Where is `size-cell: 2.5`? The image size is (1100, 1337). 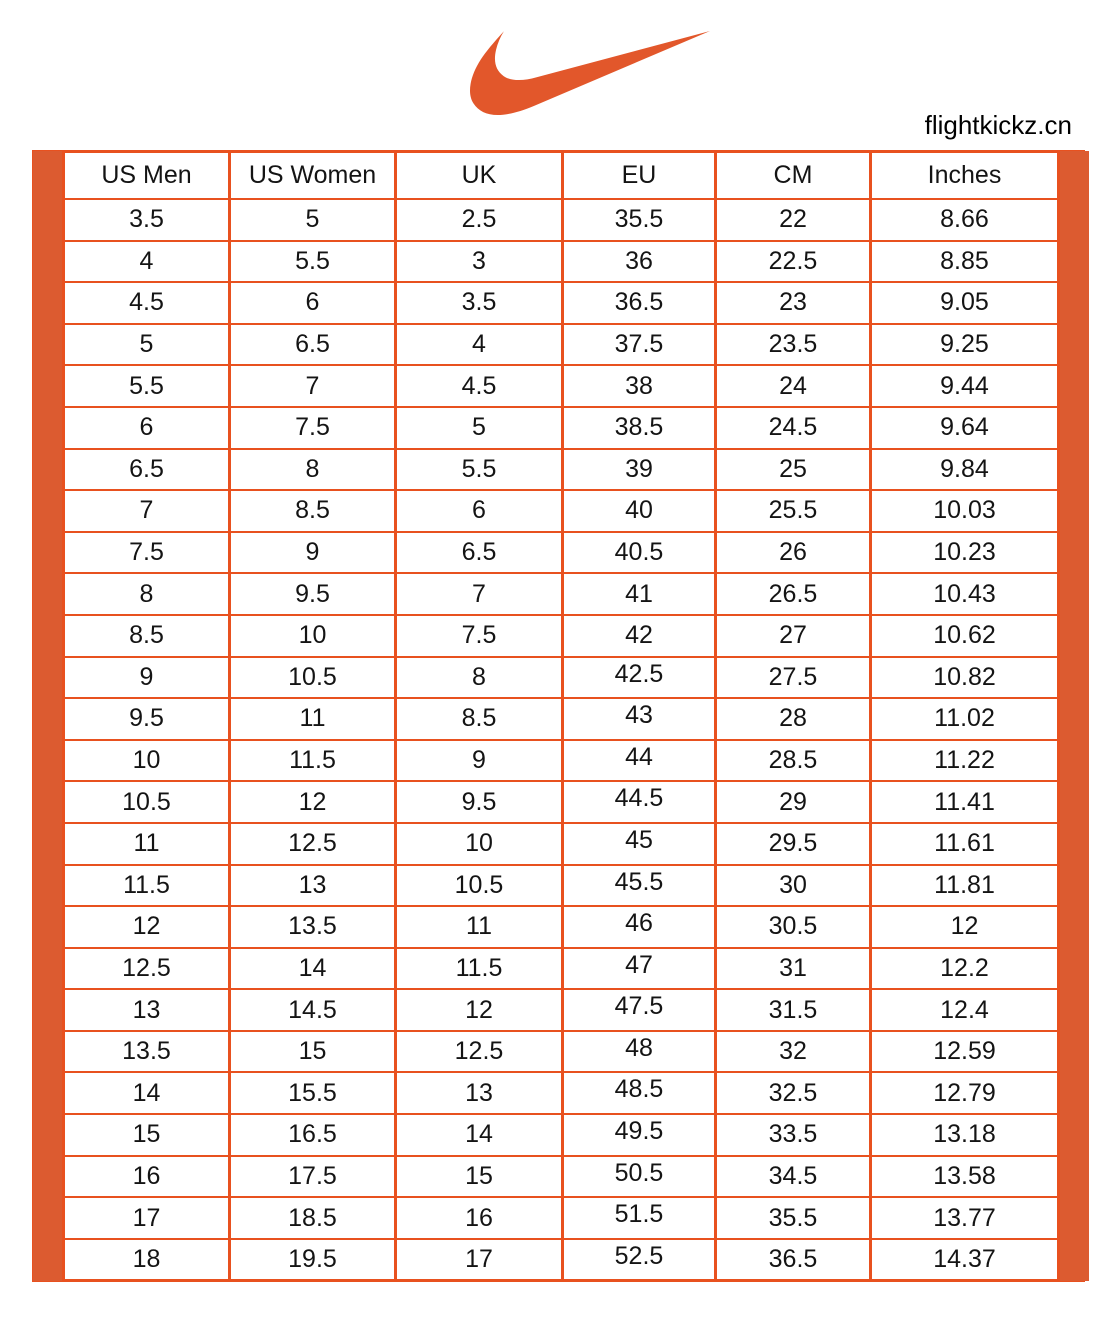
size-cell: 2.5 is located at coordinates (479, 220).